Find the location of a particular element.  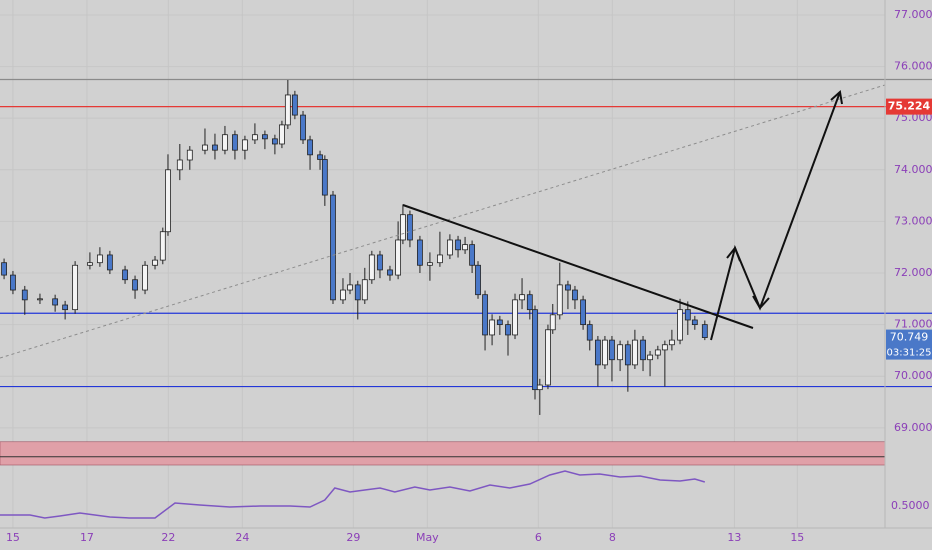

y-tick-label: 70.000 is located at coordinates (913, 375).